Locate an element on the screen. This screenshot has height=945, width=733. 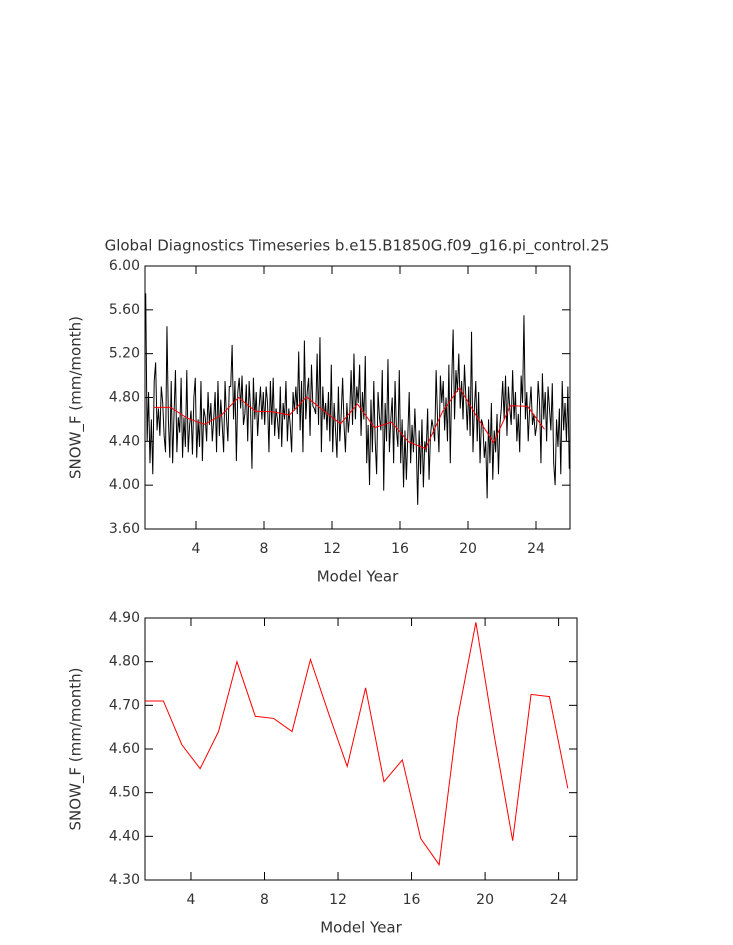
y-tick-label: 4.70 is located at coordinates (124, 705).